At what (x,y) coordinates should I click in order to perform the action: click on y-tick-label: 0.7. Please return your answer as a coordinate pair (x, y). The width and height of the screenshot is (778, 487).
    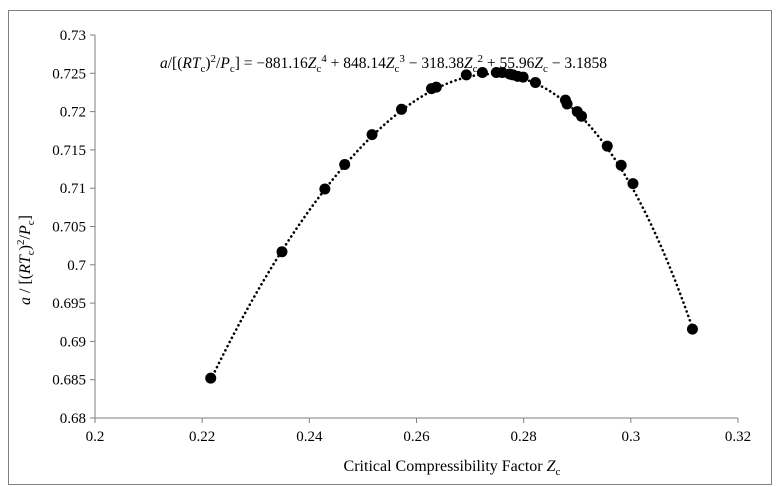
    Looking at the image, I should click on (76, 266).